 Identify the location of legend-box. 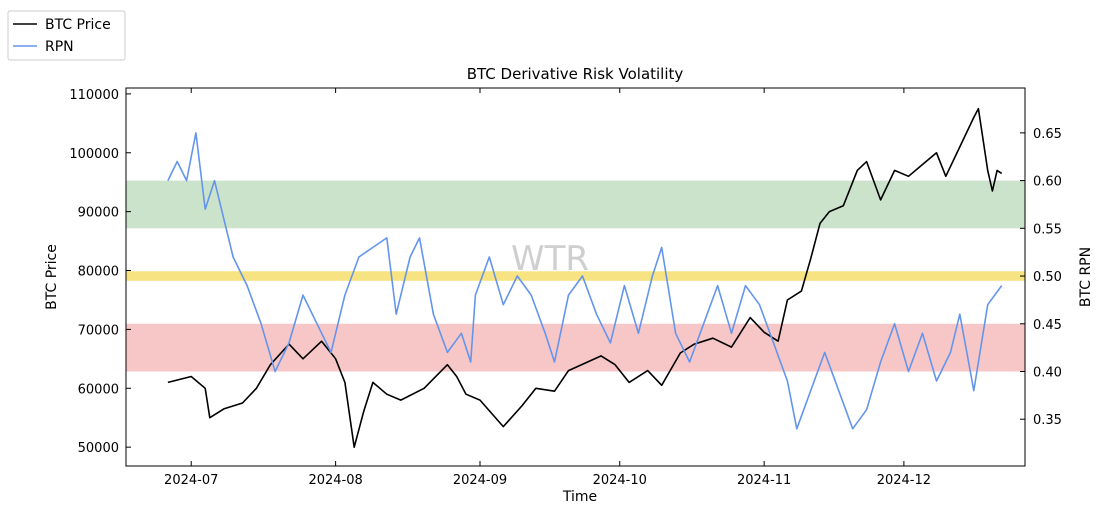
(66, 35).